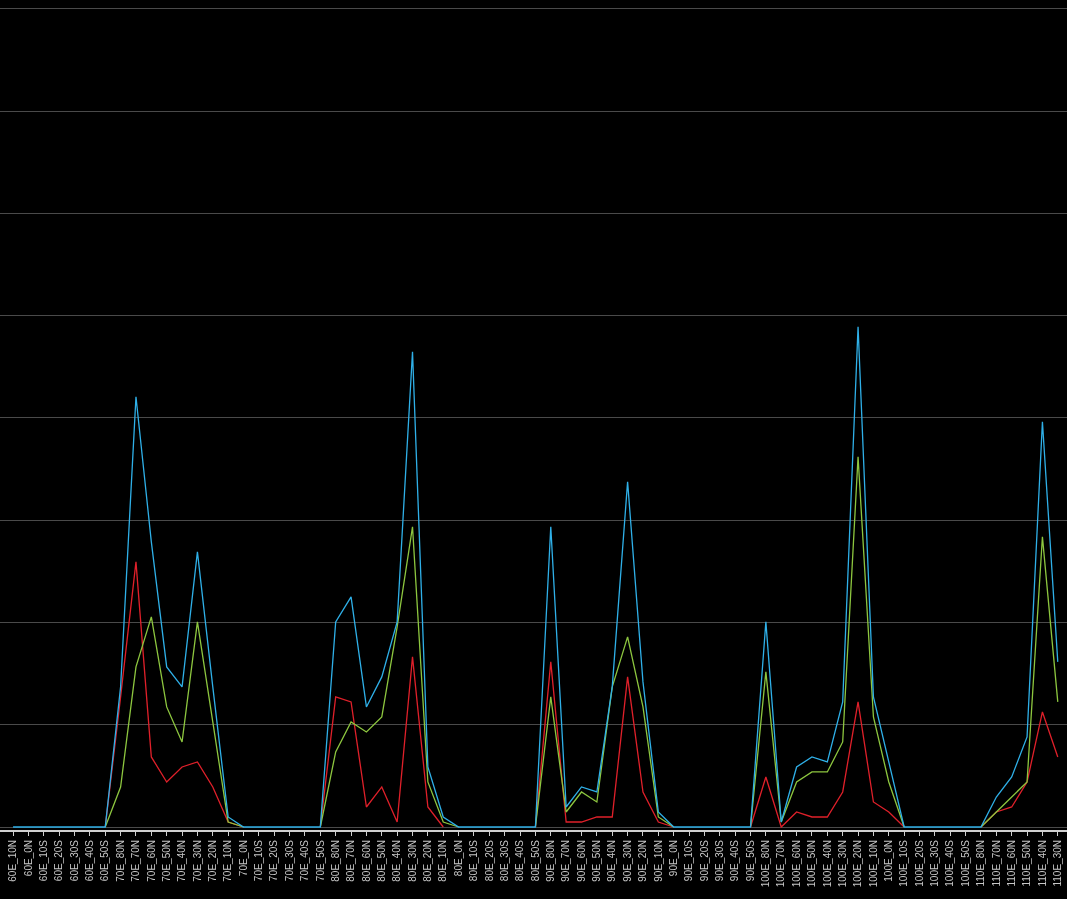  Describe the element at coordinates (504, 860) in the screenshot. I see `x-tick-label: 80E_30S` at that location.